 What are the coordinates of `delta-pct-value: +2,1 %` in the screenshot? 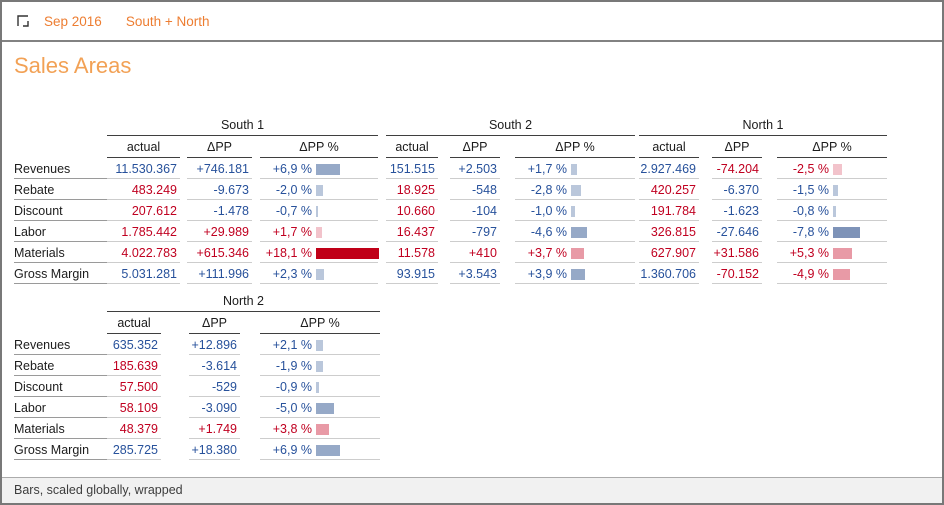 It's located at (292, 345).